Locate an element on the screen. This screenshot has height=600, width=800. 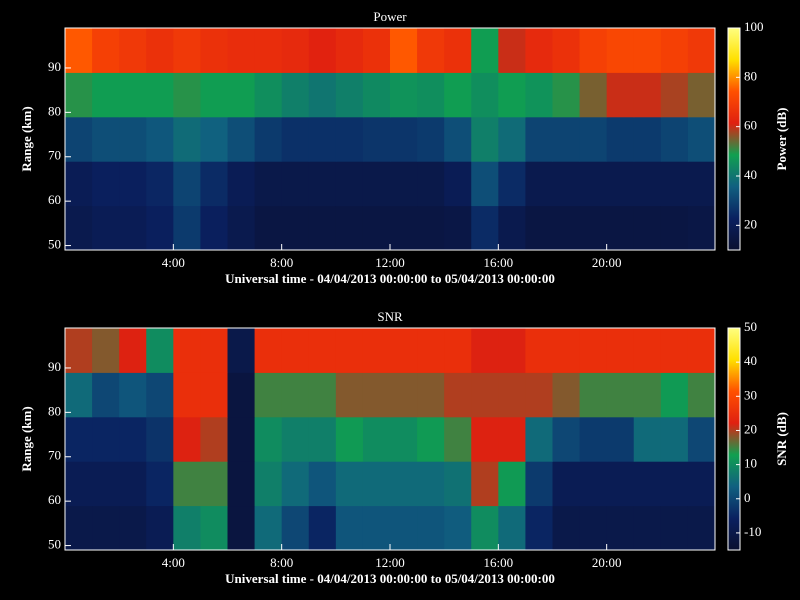
colorbar-tick-label: 80 is located at coordinates (750, 75).